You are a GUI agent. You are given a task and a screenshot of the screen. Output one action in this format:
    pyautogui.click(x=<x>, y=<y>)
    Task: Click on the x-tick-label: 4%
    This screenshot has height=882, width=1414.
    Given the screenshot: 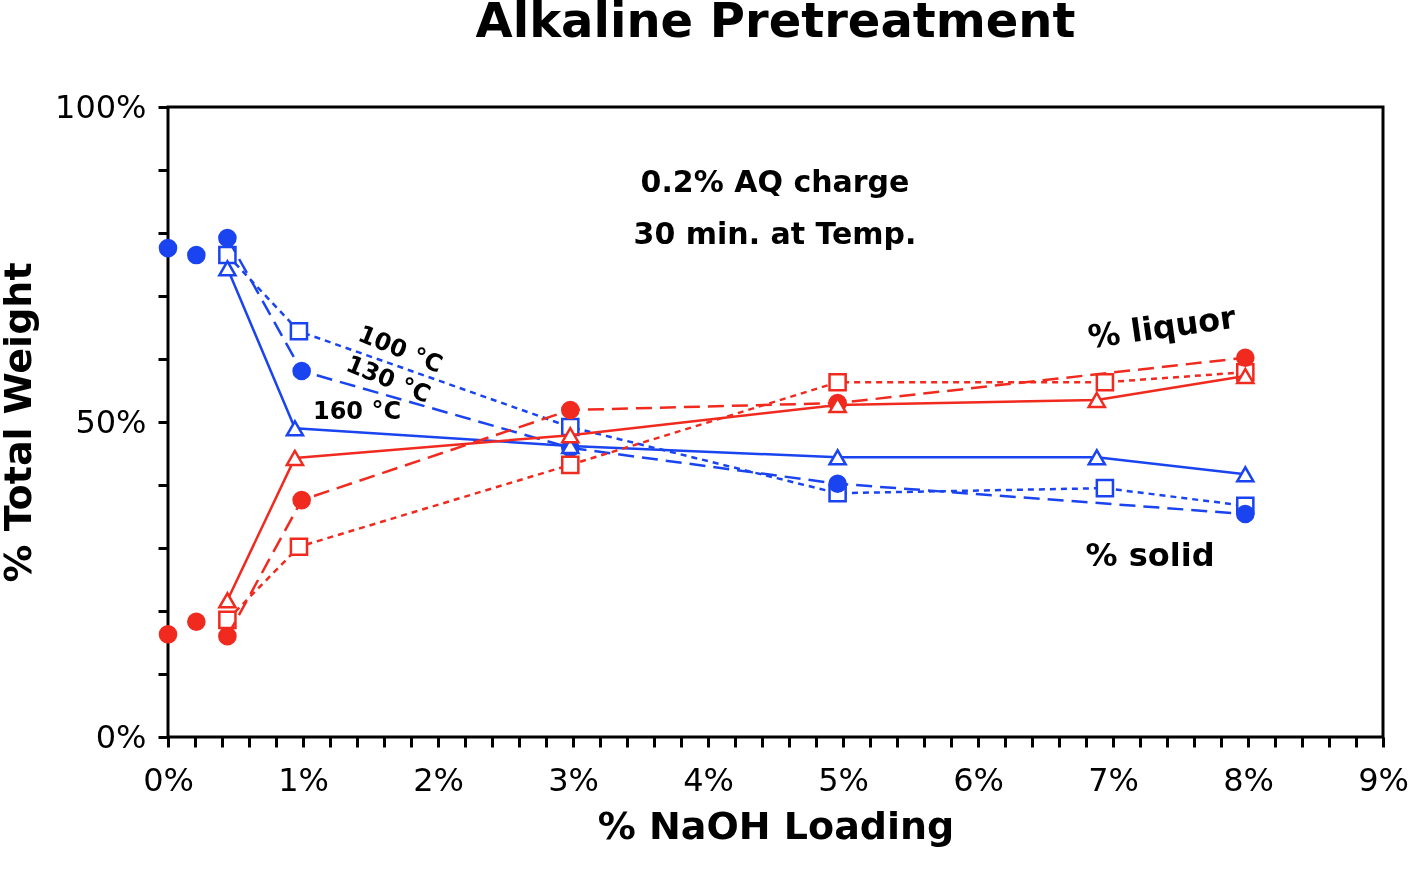 What is the action you would take?
    pyautogui.click(x=708, y=779)
    